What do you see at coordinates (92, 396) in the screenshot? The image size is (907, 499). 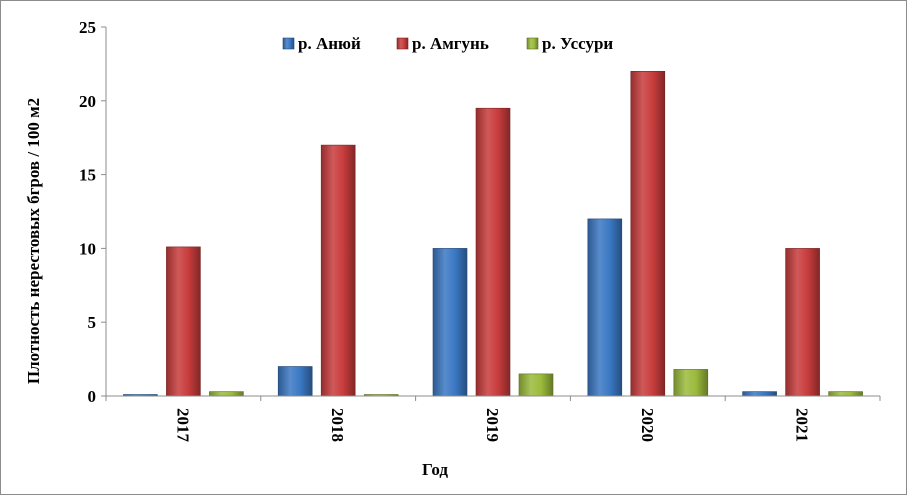 I see `y-tick-label: 0` at bounding box center [92, 396].